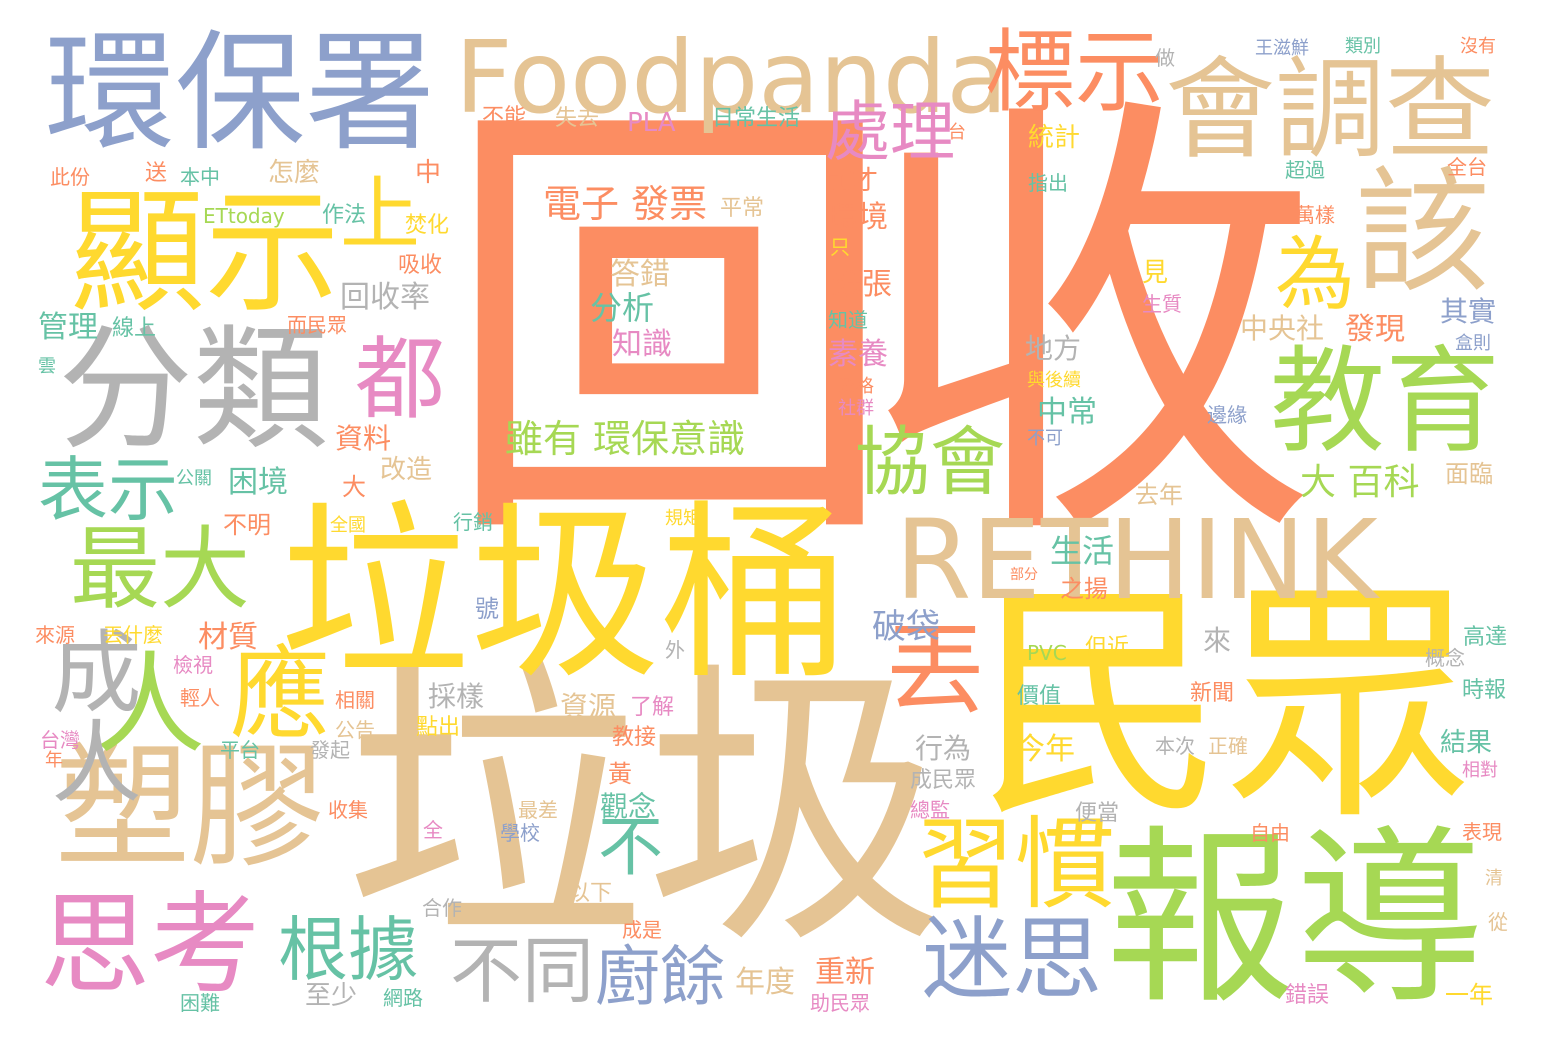  What do you see at coordinates (628, 806) in the screenshot?
I see `word-guannian: 觀念` at bounding box center [628, 806].